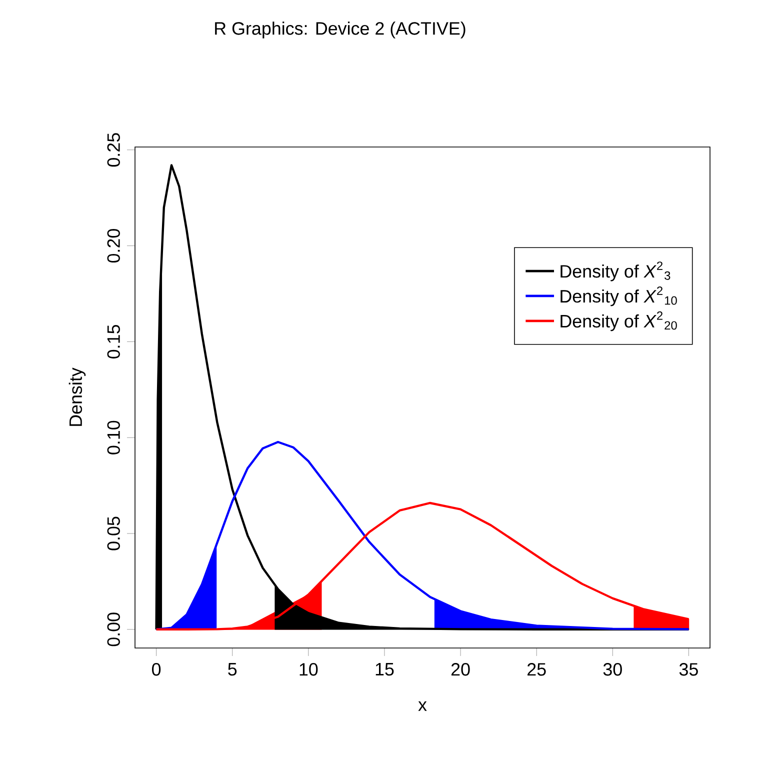  Describe the element at coordinates (232, 669) in the screenshot. I see `x-tick-label: 5` at that location.